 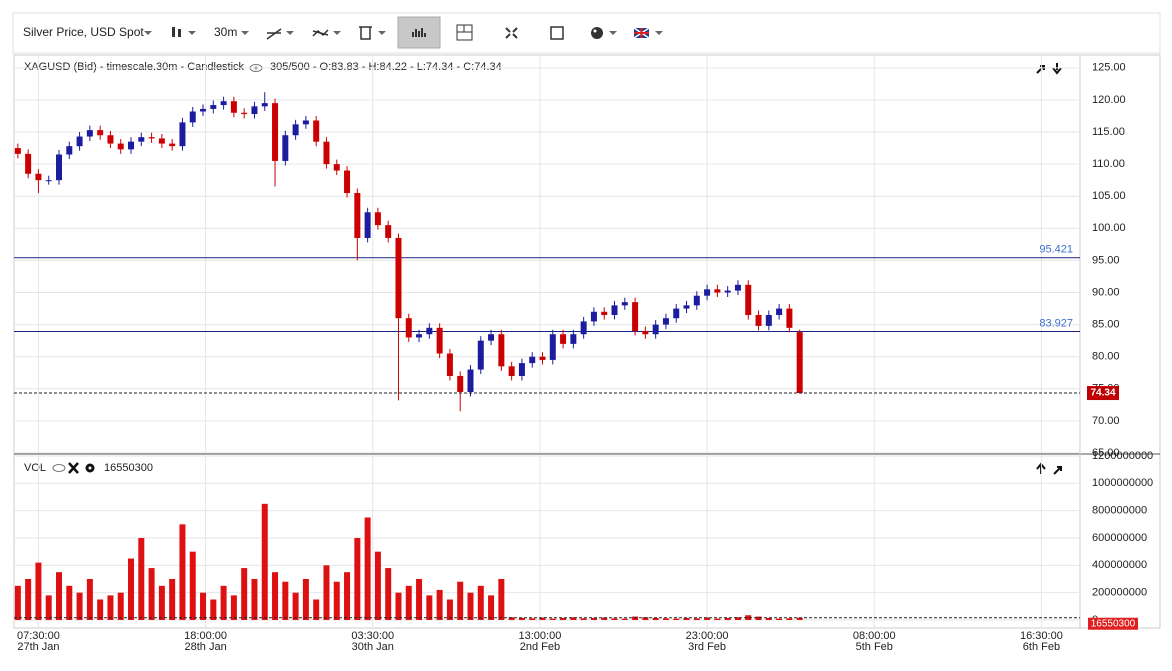 I want to click on x-tick-label: 13:00:00, so click(x=540, y=636).